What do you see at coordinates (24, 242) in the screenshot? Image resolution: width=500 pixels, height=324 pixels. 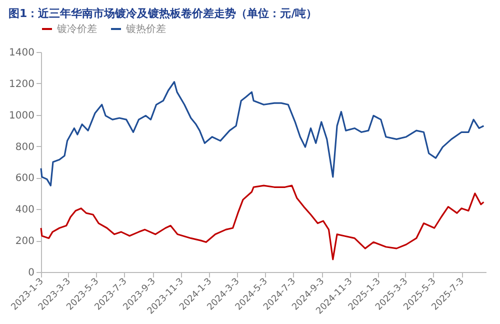 I see `y-tick-label: 200` at bounding box center [24, 242].